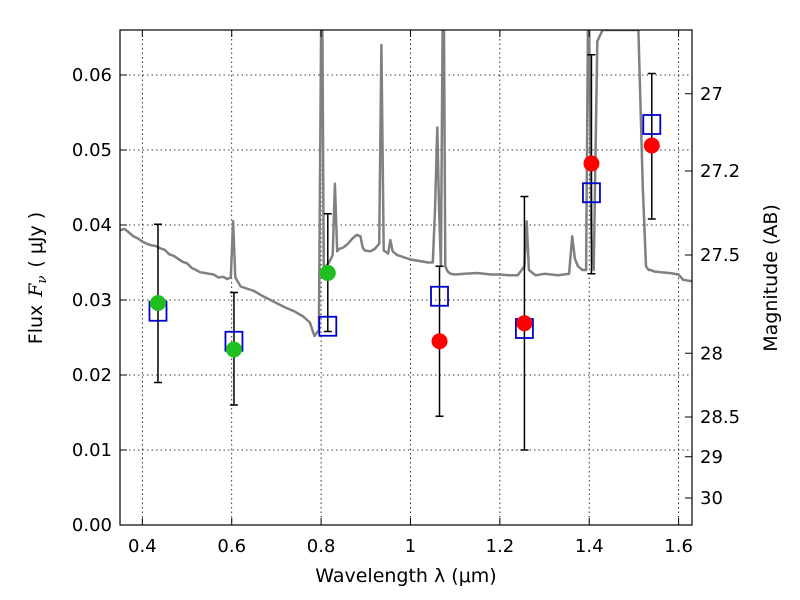 The width and height of the screenshot is (800, 600). Describe the element at coordinates (711, 94) in the screenshot. I see `right-tick-label: 27` at that location.